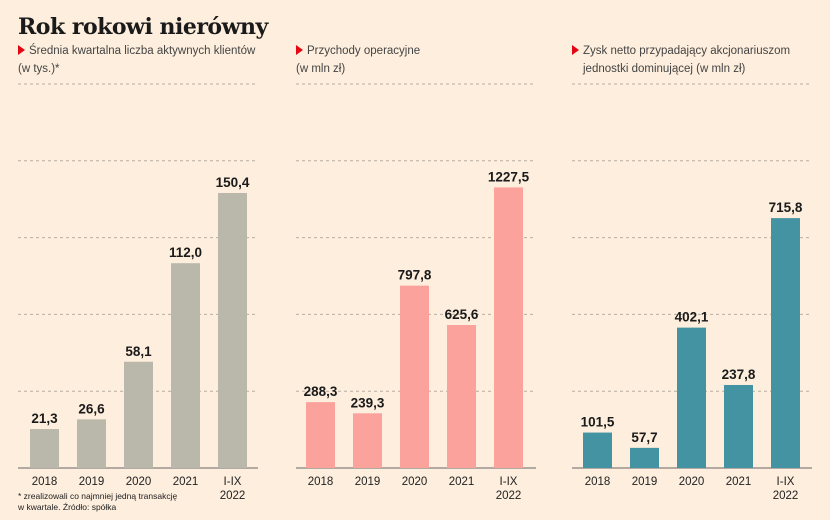 This screenshot has width=830, height=520. I want to click on bar-value-label: 150,4, so click(233, 182).